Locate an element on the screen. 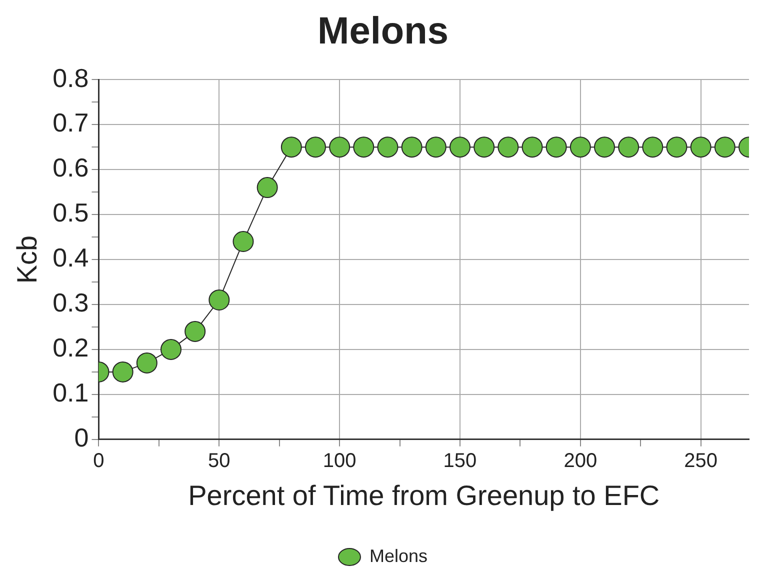 This screenshot has height=580, width=760. x-tick-label: 200 is located at coordinates (581, 461).